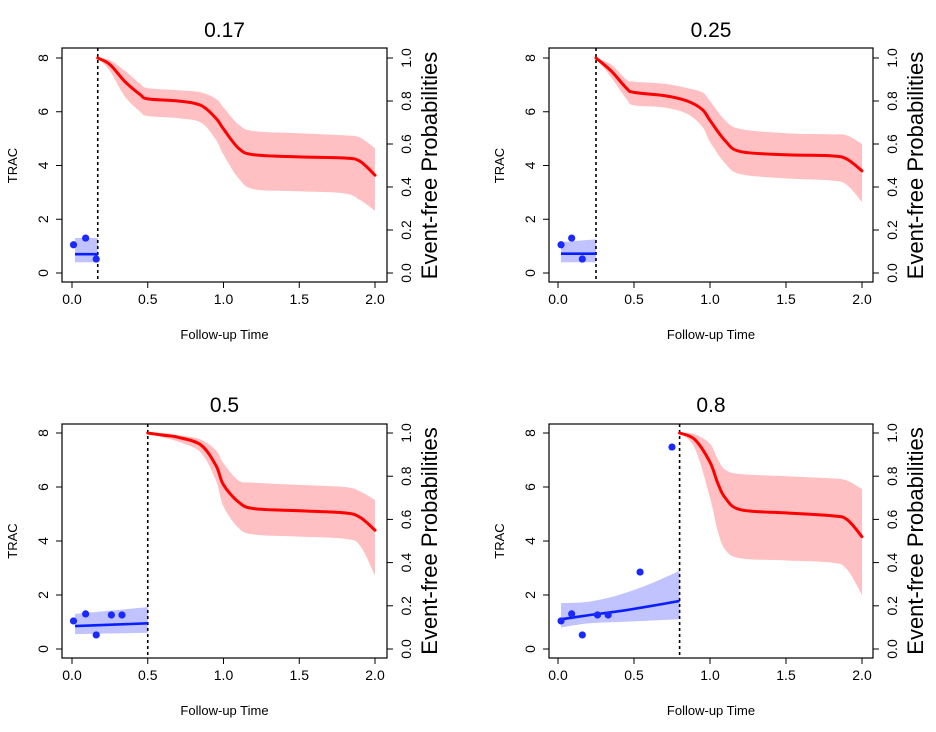 The height and width of the screenshot is (732, 936). What do you see at coordinates (711, 30) in the screenshot?
I see `panel-title: 0.25` at bounding box center [711, 30].